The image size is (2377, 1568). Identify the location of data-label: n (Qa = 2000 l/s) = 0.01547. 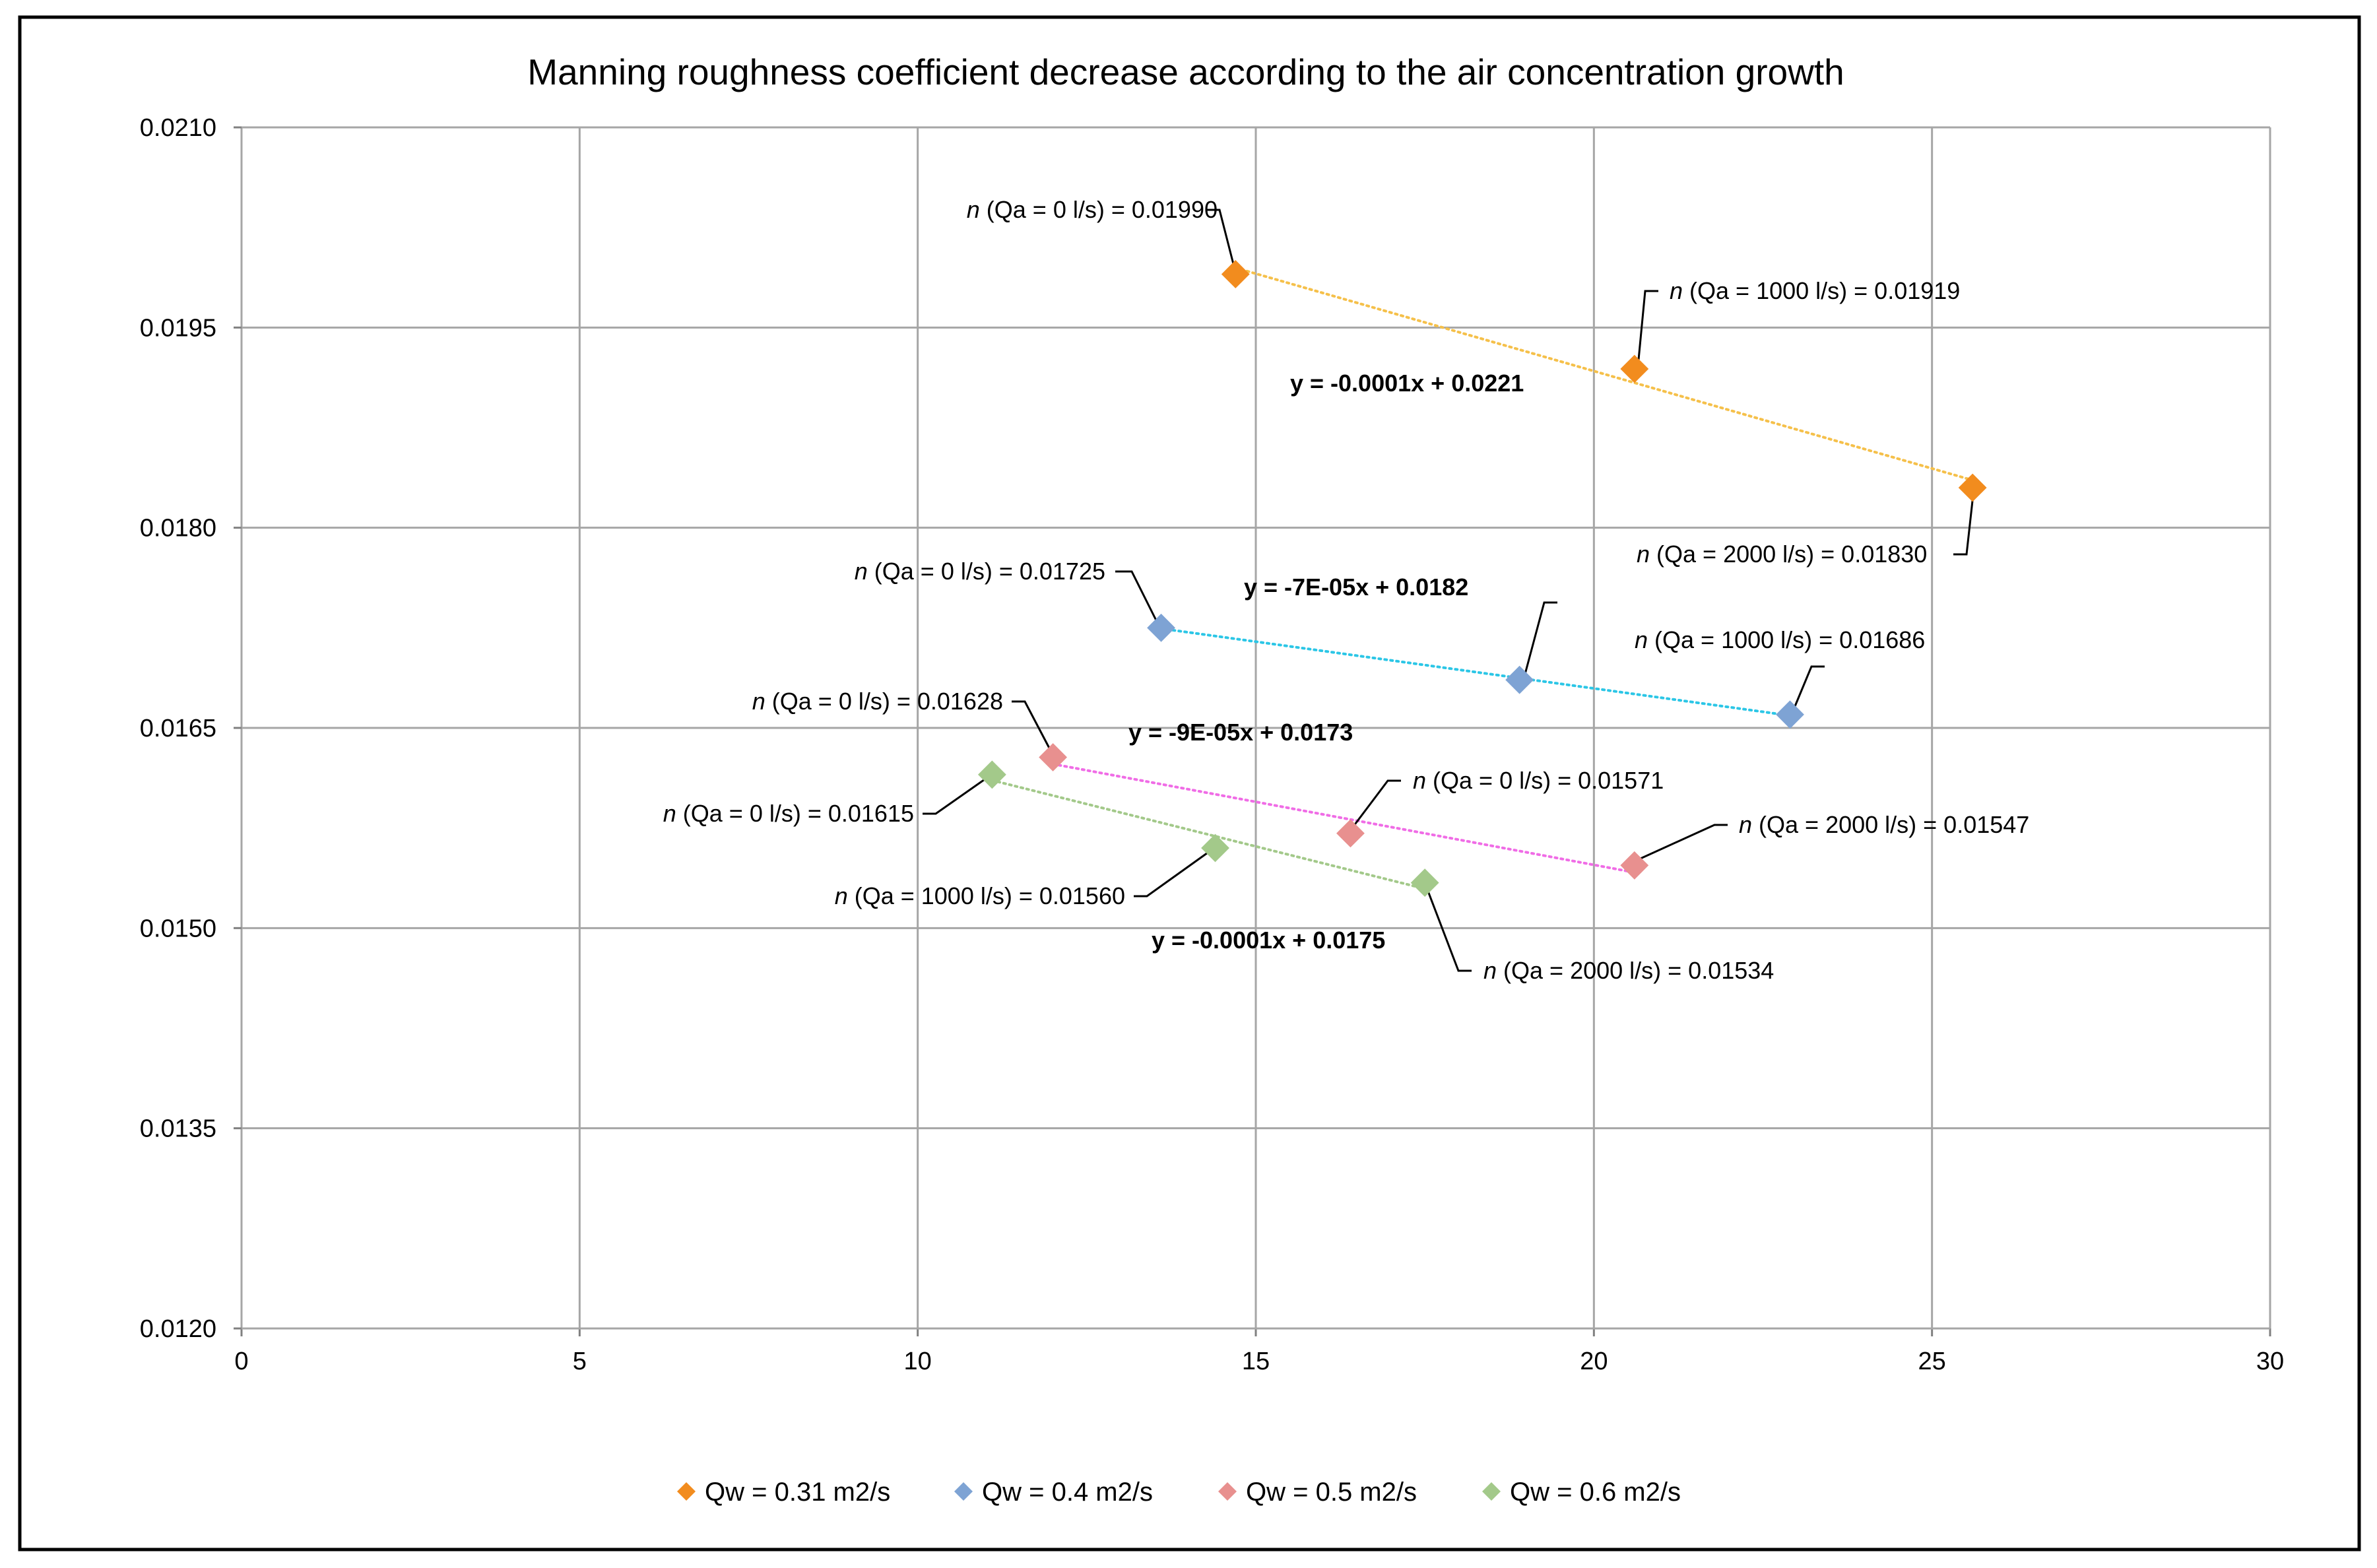
(1884, 825).